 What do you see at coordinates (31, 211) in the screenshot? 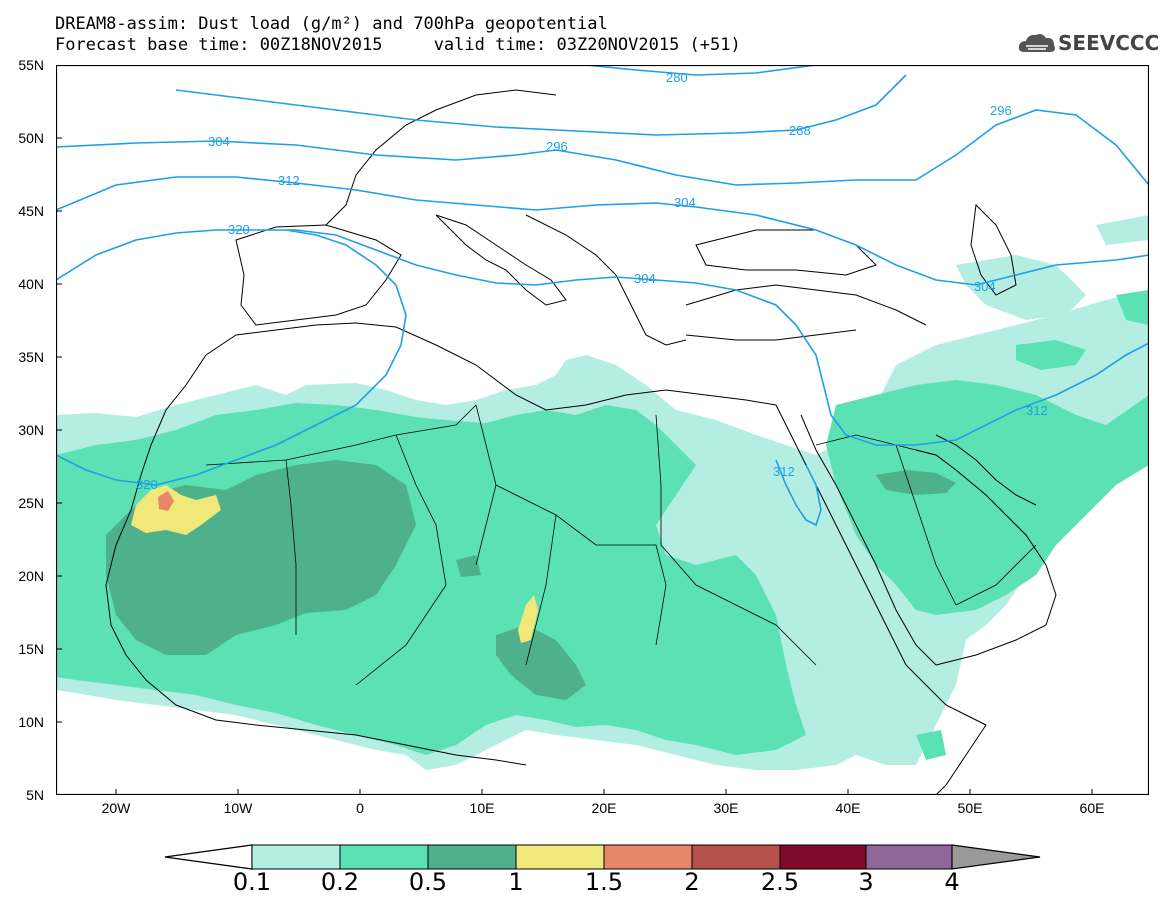
I see `lat-label: 45N` at bounding box center [31, 211].